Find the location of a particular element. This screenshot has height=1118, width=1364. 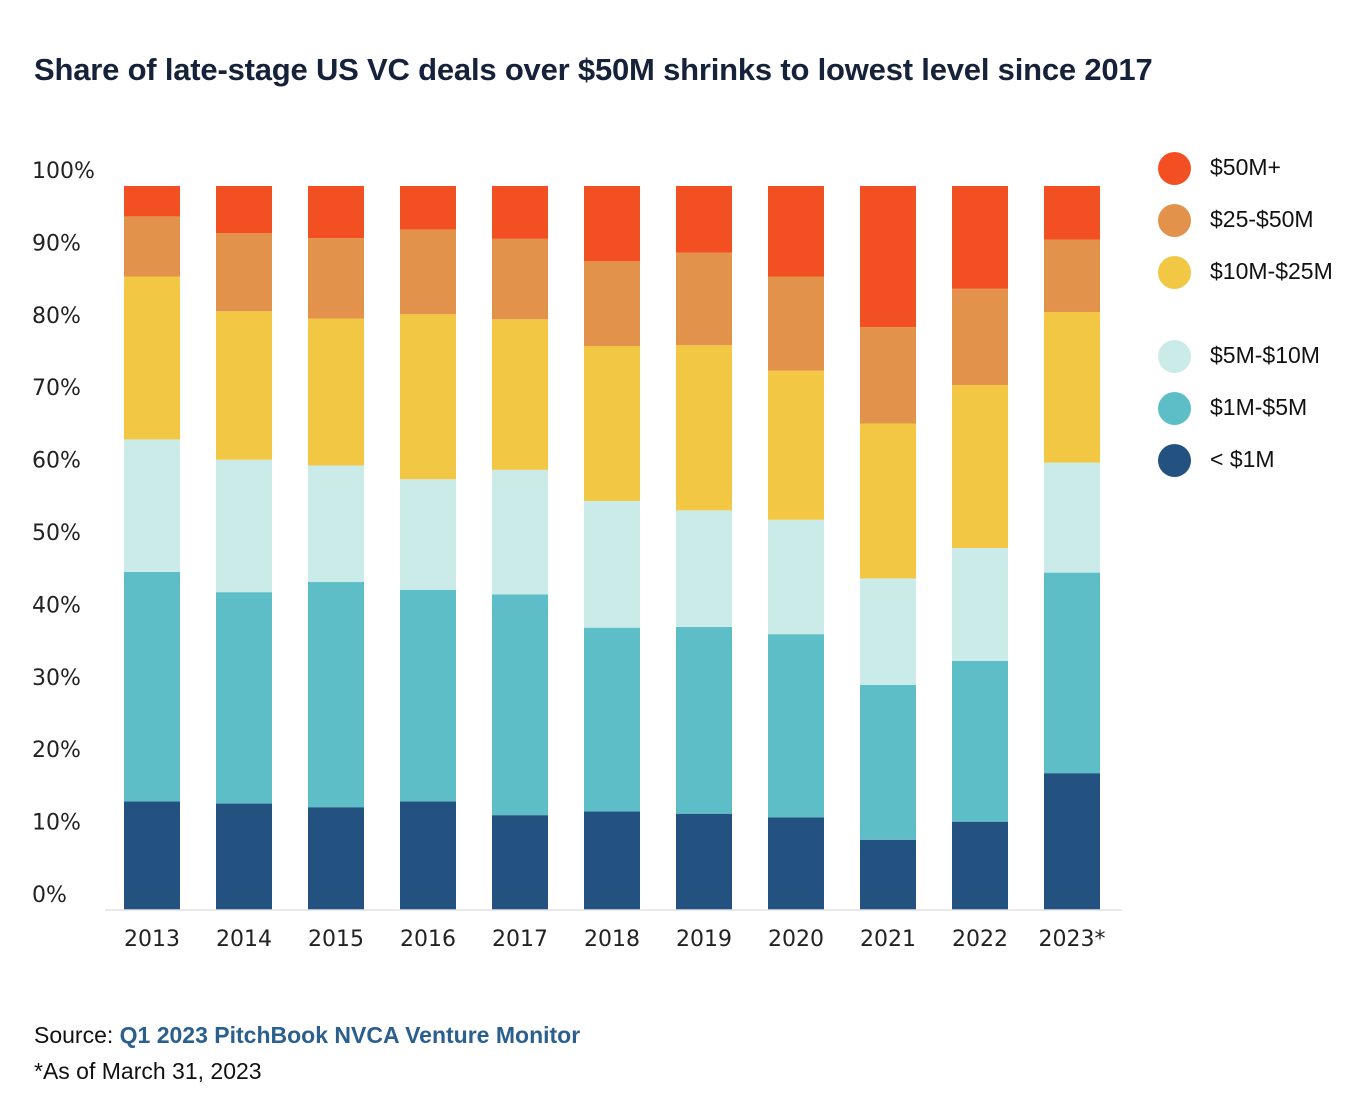

legend-item-1-5m: $1M-$5M is located at coordinates (1249, 408).